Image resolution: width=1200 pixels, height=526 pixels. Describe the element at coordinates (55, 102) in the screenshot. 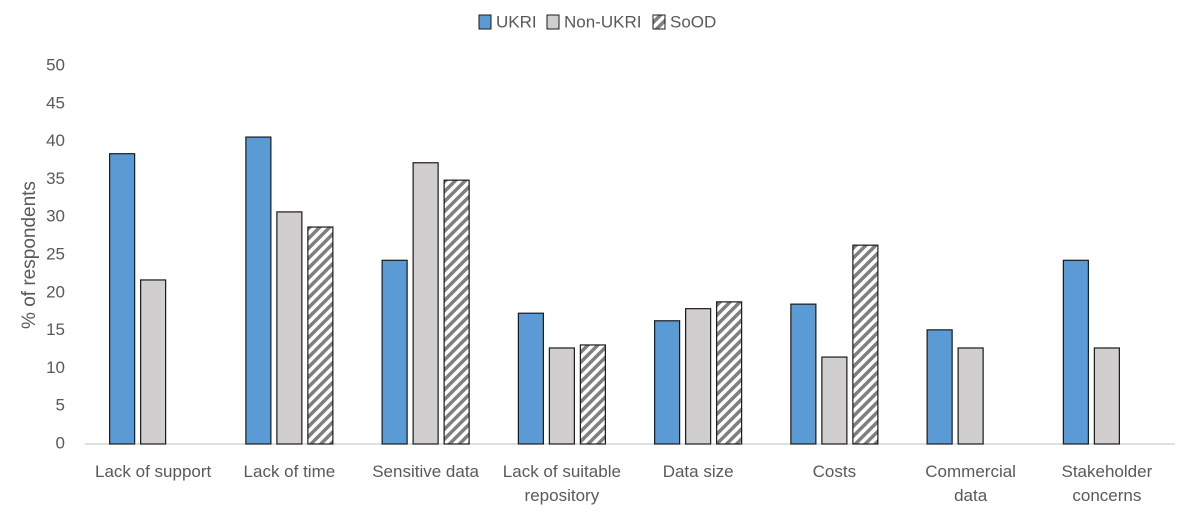

I see `y-tick-label: 45` at that location.